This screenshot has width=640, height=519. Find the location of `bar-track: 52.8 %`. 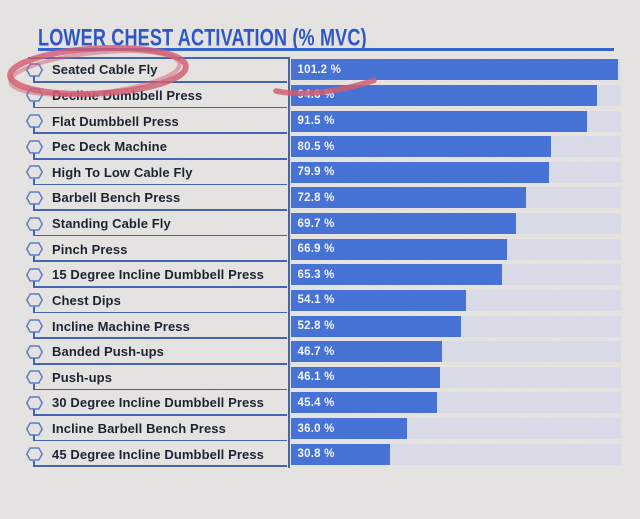

bar-track: 52.8 % is located at coordinates (455, 326).